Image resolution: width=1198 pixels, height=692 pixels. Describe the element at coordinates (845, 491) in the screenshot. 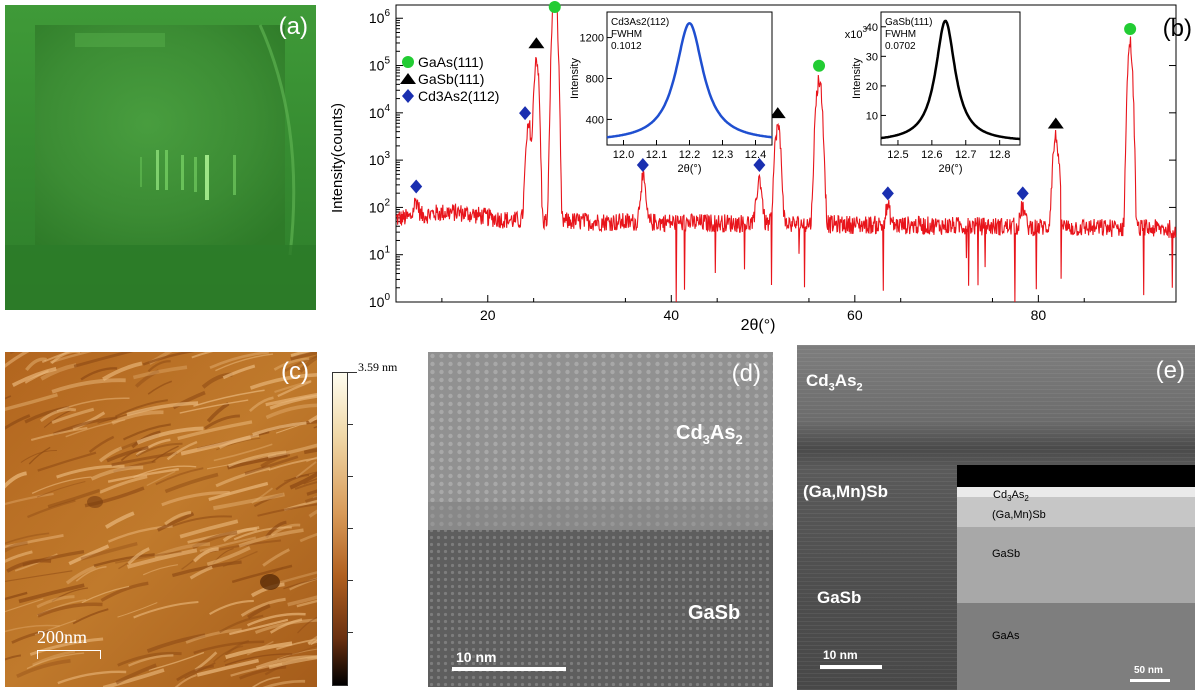

I see `stem-layer-gamnsb: (Ga,Mn)Sb` at that location.